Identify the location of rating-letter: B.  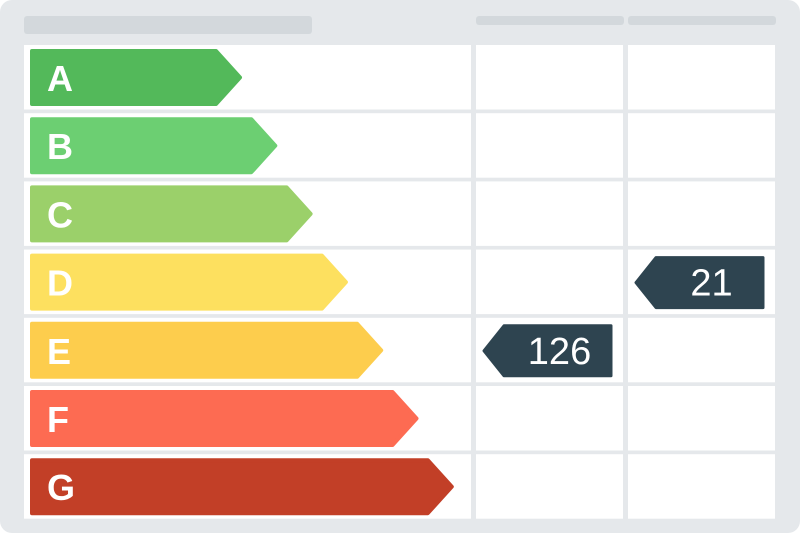
(60, 146).